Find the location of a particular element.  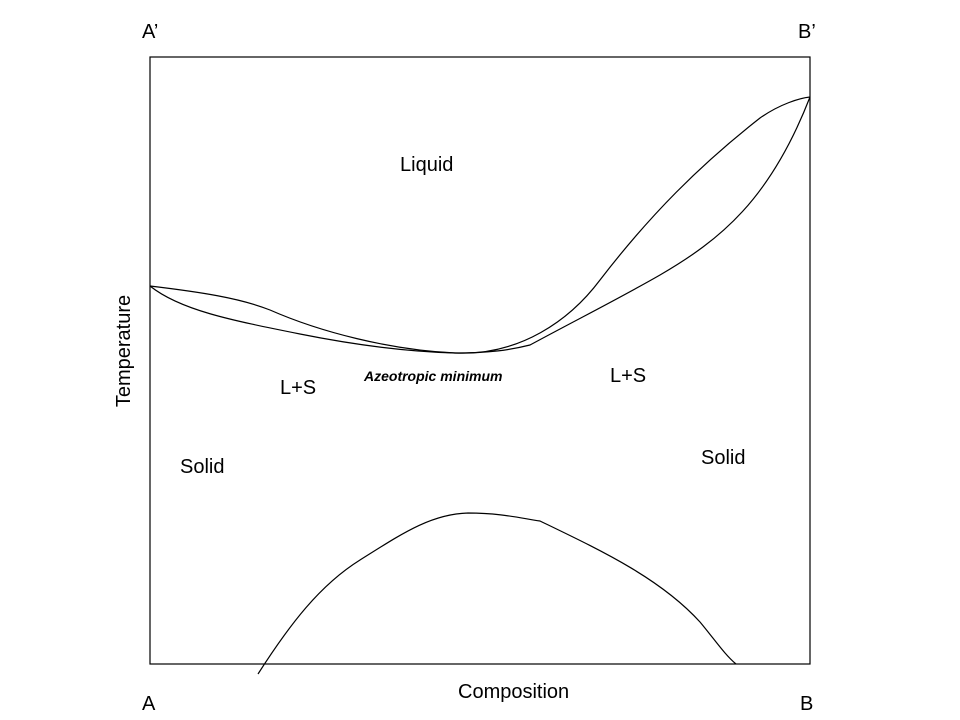

corner-label-a: A is located at coordinates (149, 704).